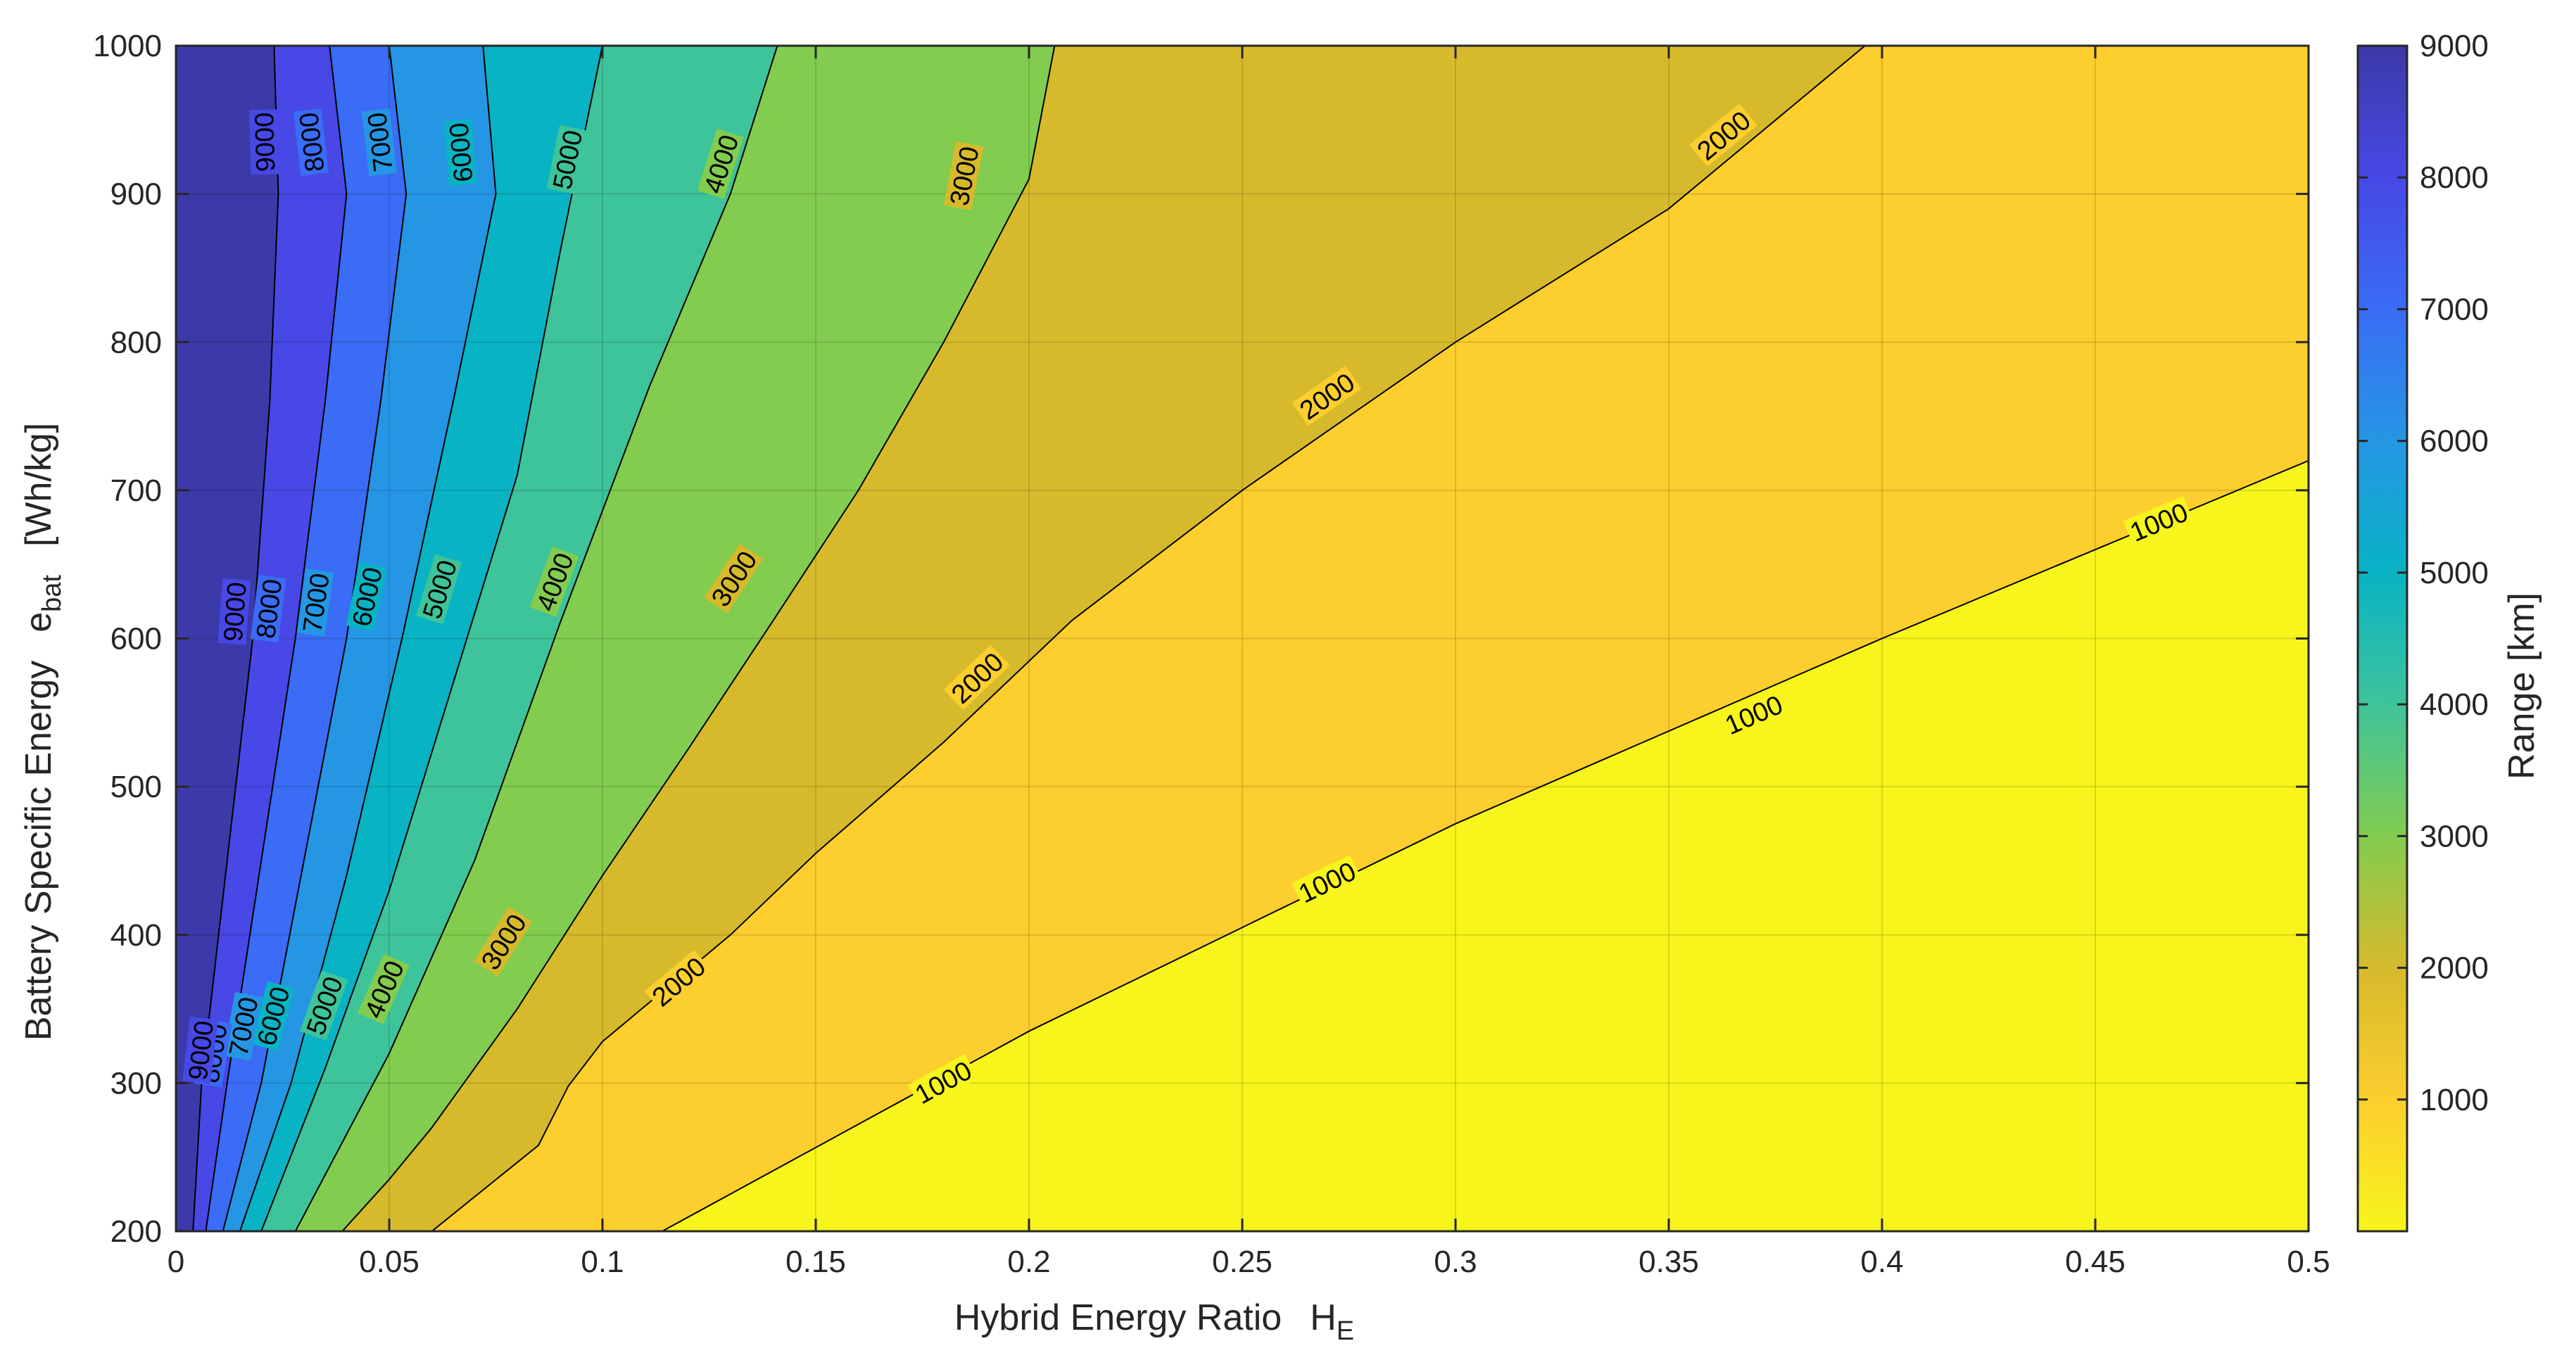 The height and width of the screenshot is (1360, 2576). Describe the element at coordinates (1669, 1262) in the screenshot. I see `x-tick-label: 0.35` at that location.